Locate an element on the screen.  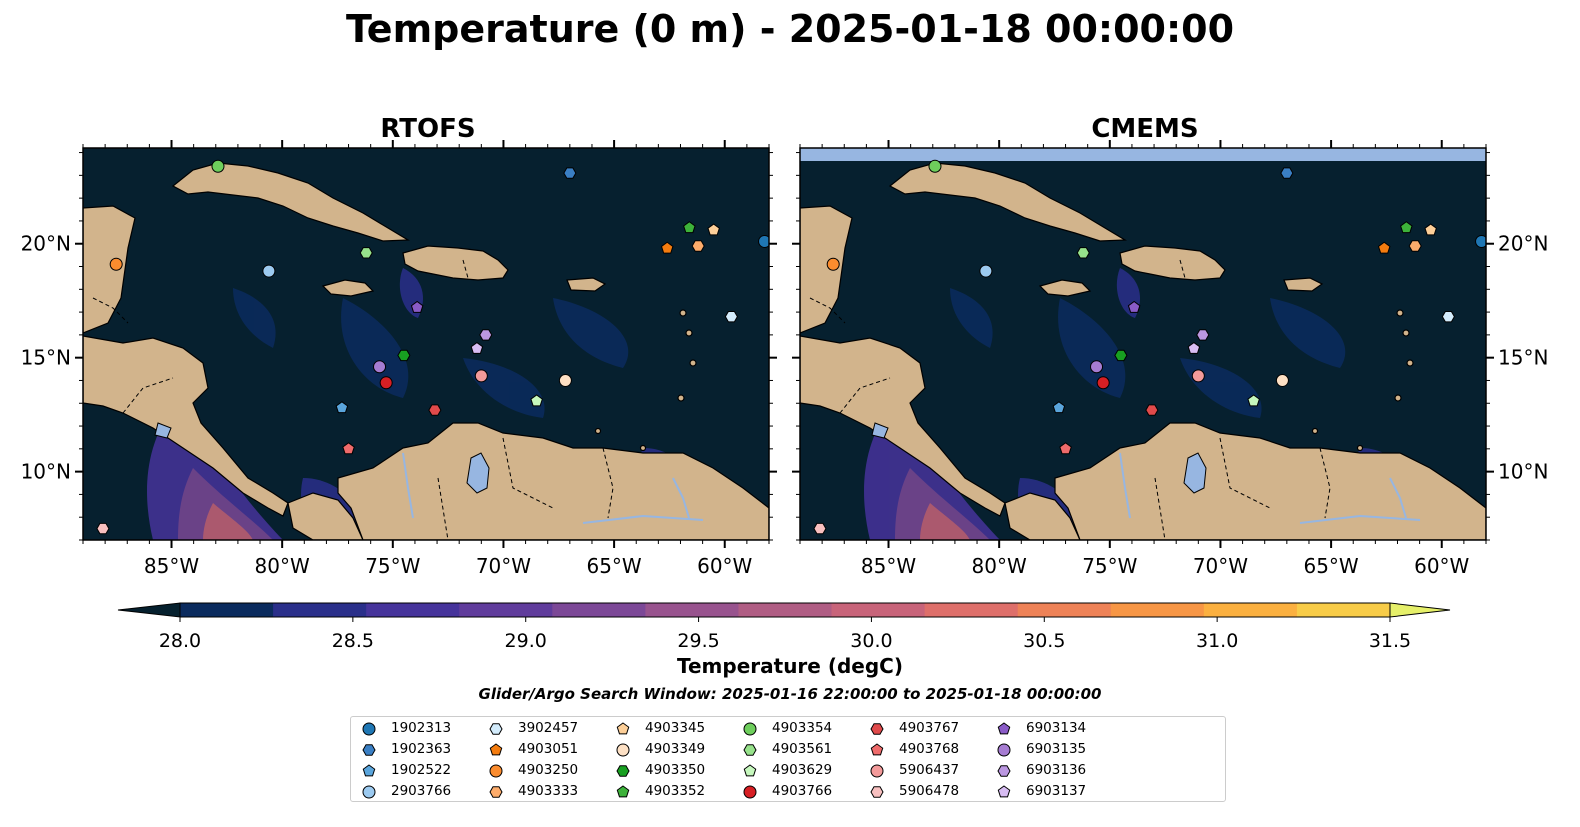
legend-label: 1902522 is located at coordinates (421, 770).